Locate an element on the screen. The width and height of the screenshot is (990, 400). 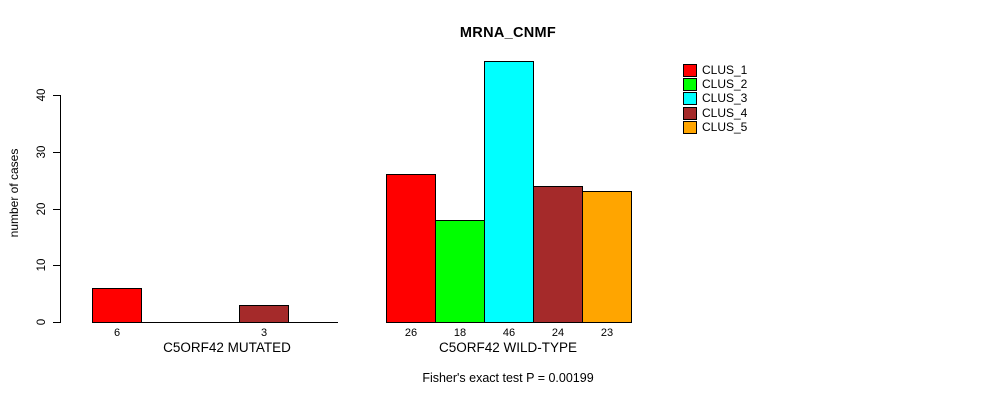
x-group-label-mutated: C5ORF42 MUTATED is located at coordinates (227, 347).